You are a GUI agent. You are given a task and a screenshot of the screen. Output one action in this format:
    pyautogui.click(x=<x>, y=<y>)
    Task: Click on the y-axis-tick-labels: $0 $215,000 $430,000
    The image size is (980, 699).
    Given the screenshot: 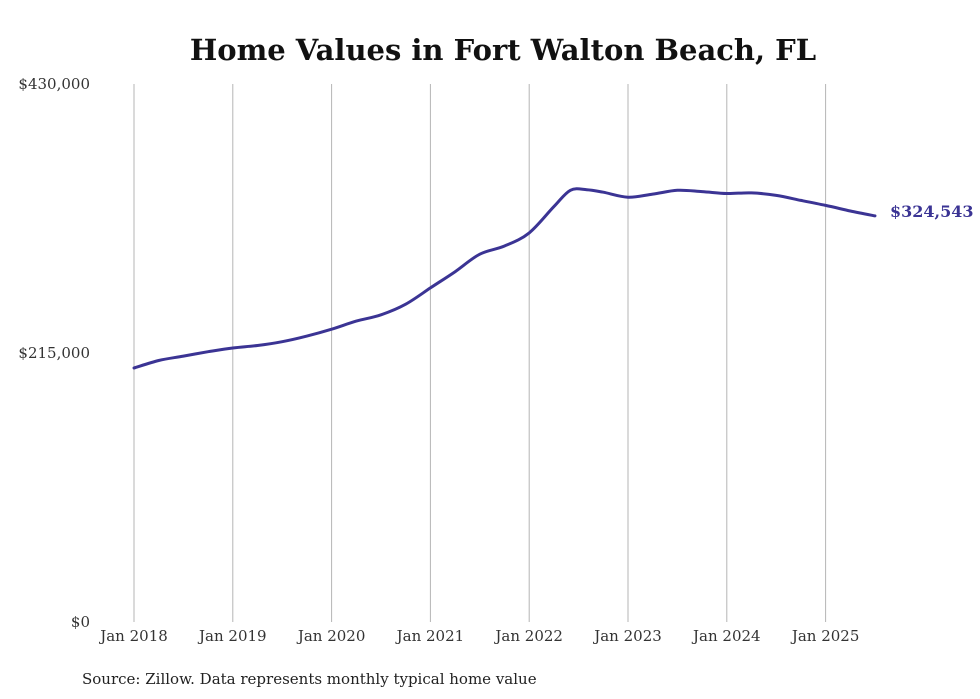 What is the action you would take?
    pyautogui.click(x=54, y=353)
    